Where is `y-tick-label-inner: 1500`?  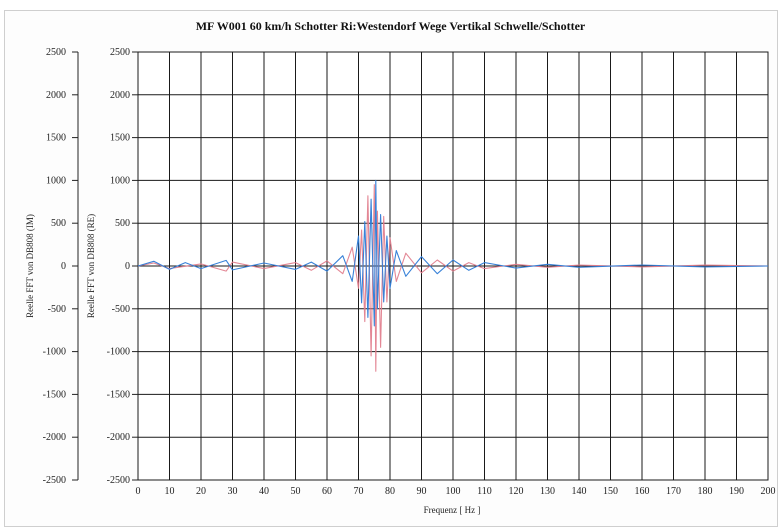 y-tick-label-inner: 1500 is located at coordinates (120, 138).